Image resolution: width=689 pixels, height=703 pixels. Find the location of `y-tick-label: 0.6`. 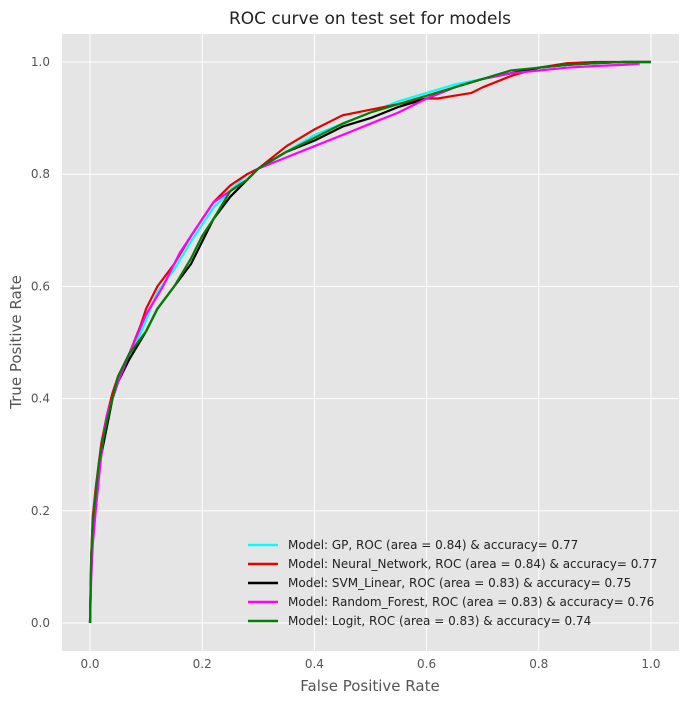

y-tick-label: 0.6 is located at coordinates (40, 286).